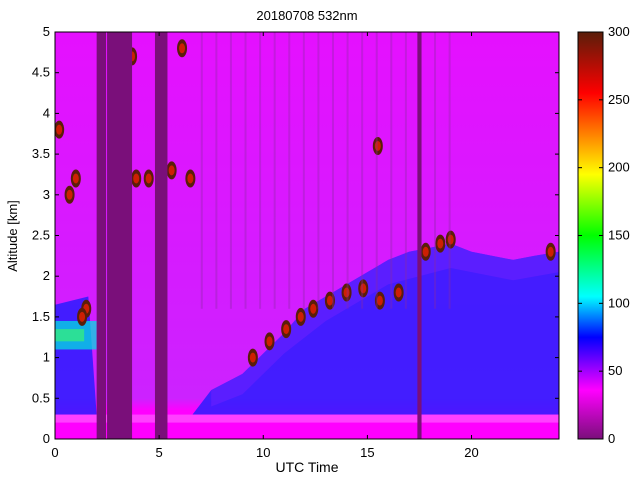  Describe the element at coordinates (307, 430) in the screenshot. I see `surface-band` at that location.